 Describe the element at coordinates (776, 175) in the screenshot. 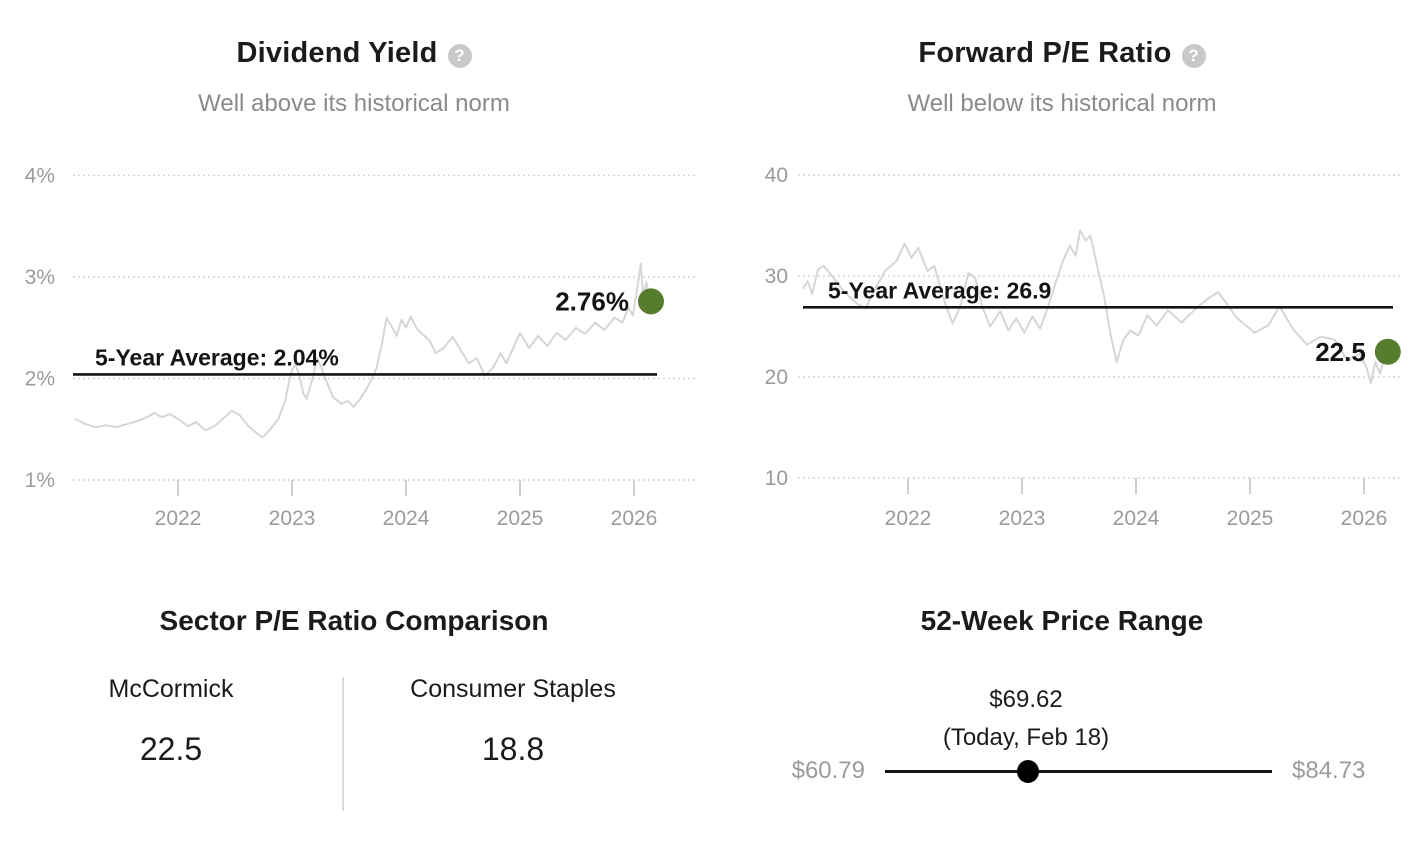

I see `y-axis-tick-label: 40` at that location.